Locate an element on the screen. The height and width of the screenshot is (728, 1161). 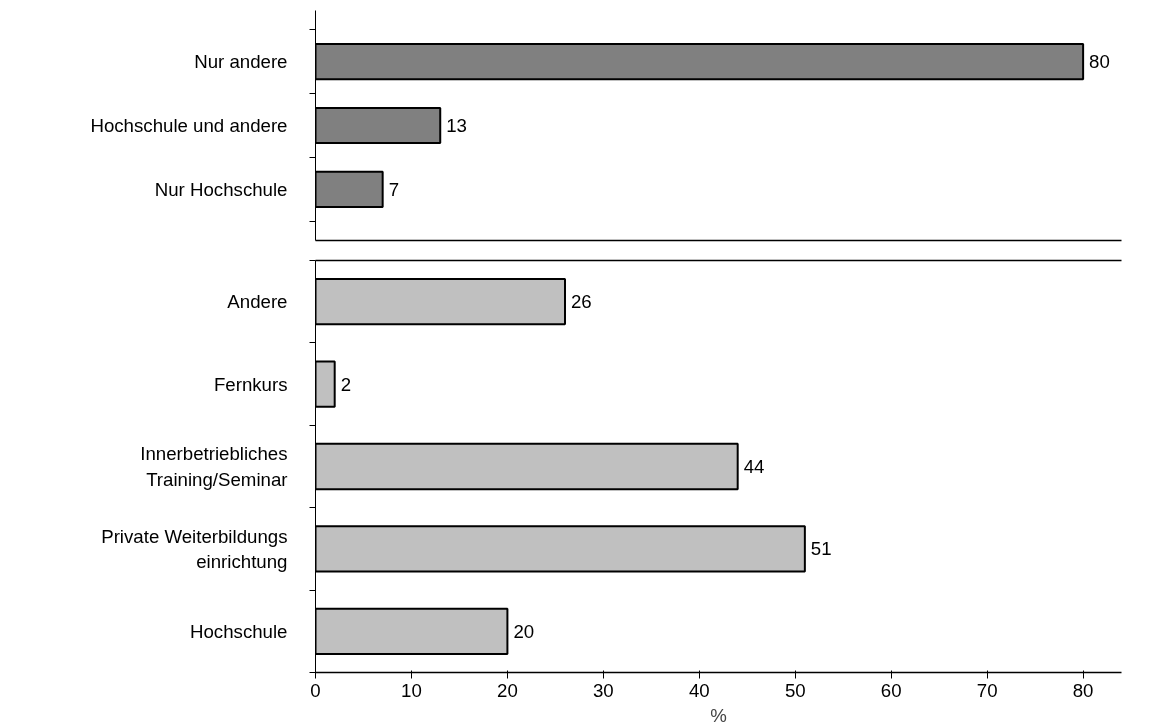
x-tick-label: 60 is located at coordinates (891, 690).